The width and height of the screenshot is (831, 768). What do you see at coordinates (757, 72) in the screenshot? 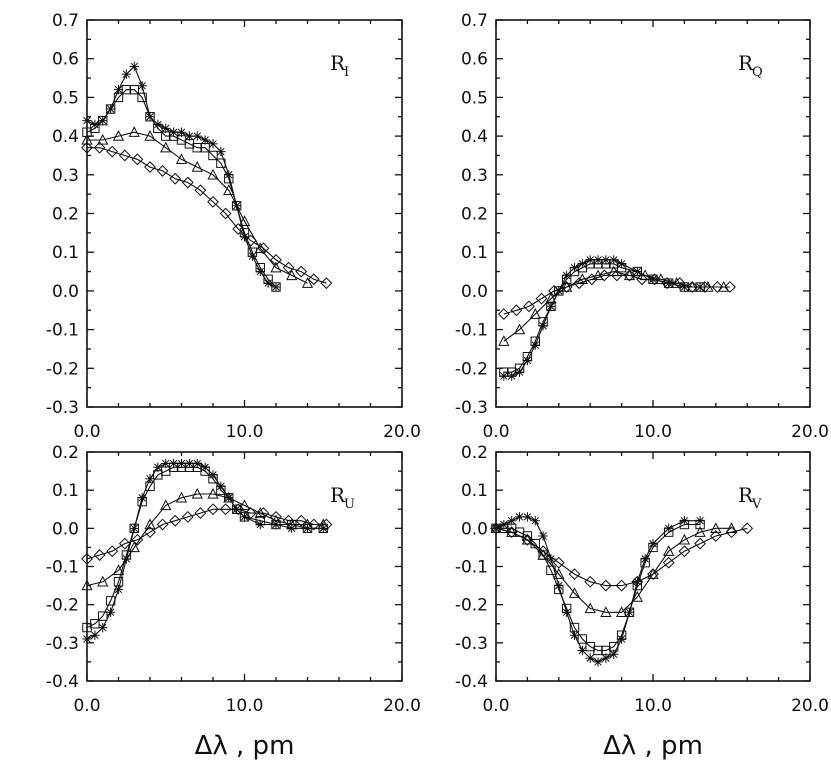
I see `panel-label-subscript: Q` at bounding box center [757, 72].